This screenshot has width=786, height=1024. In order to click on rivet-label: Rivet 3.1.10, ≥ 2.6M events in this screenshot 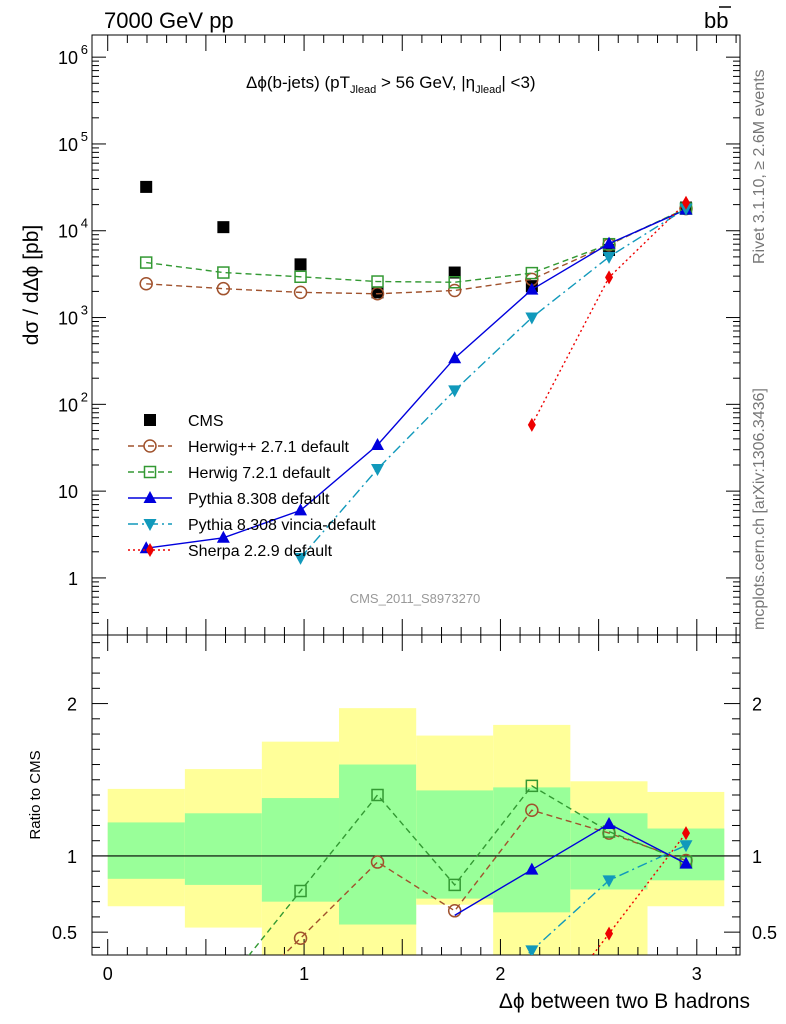, I will do `click(759, 166)`.